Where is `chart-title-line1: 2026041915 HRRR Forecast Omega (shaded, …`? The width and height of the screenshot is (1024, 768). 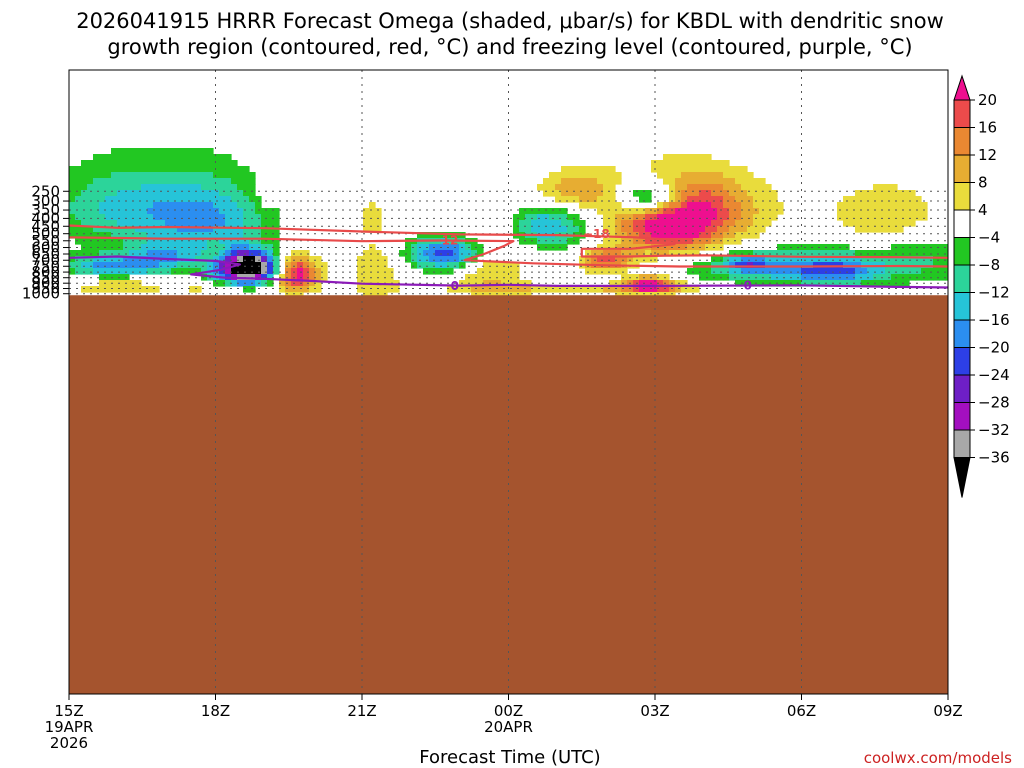
chart-title-line1: 2026041915 HRRR Forecast Omega (shaded, … is located at coordinates (510, 21).